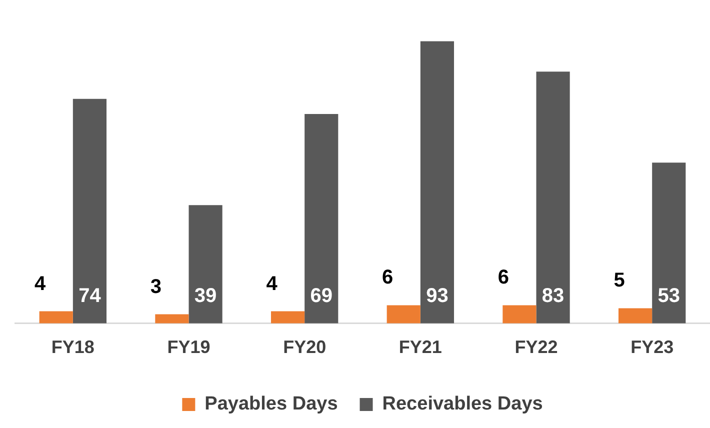 The height and width of the screenshot is (428, 710). I want to click on data-label: 5, so click(619, 281).